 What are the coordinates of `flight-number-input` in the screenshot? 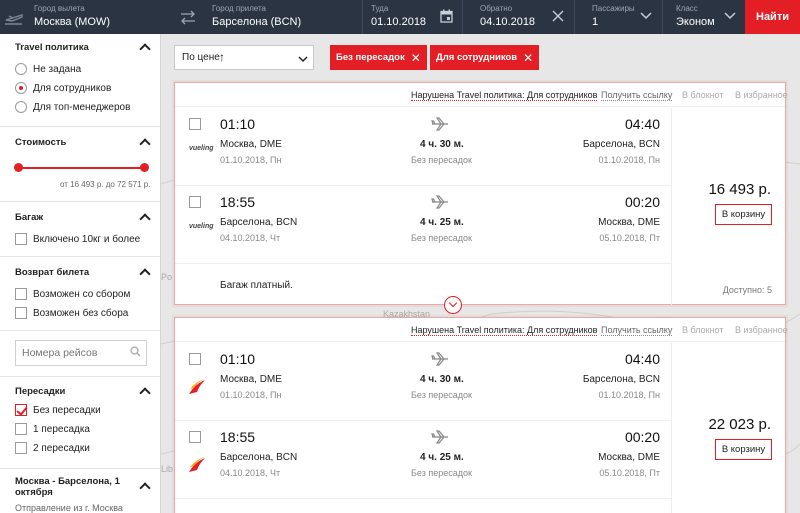 It's located at (81, 353).